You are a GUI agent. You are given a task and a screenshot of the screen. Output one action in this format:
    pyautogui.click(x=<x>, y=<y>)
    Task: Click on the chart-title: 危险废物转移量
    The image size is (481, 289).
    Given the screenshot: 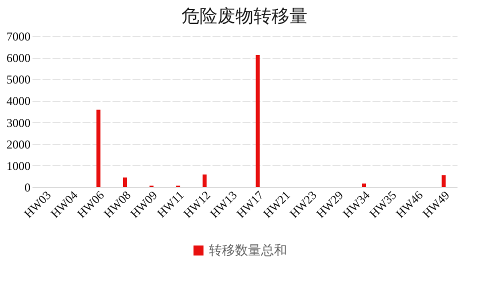 What is the action you would take?
    pyautogui.click(x=245, y=16)
    